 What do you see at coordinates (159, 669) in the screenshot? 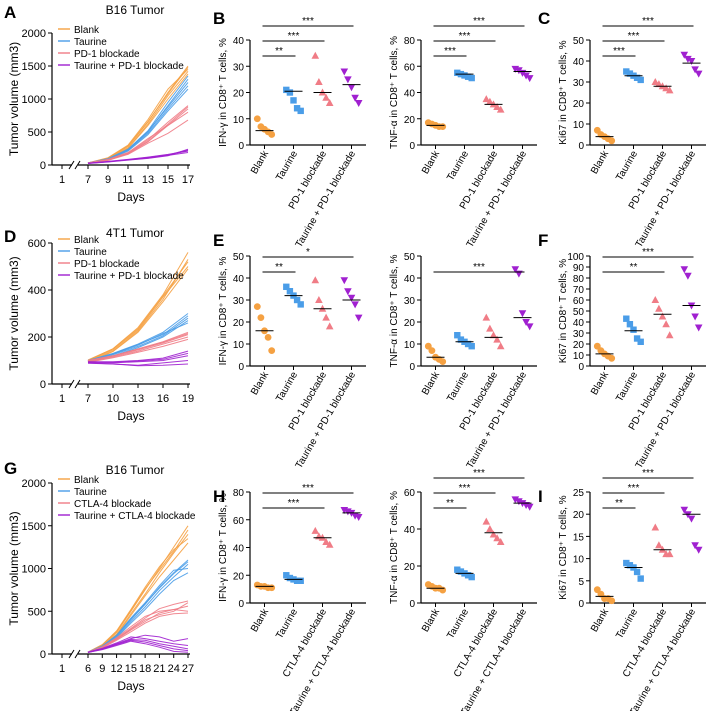
I see `x-tick-label: 21` at bounding box center [159, 669].